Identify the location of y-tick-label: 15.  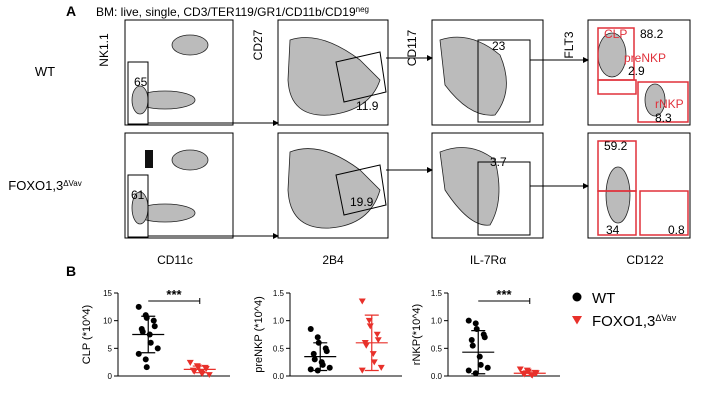
(107, 293).